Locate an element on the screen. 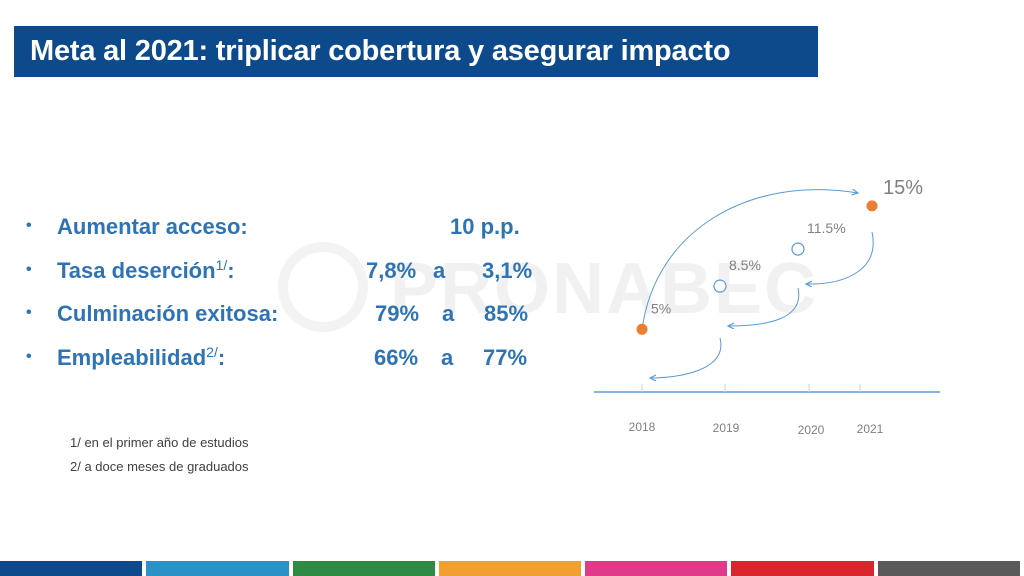  footnote-ref: 2/ is located at coordinates (212, 351).